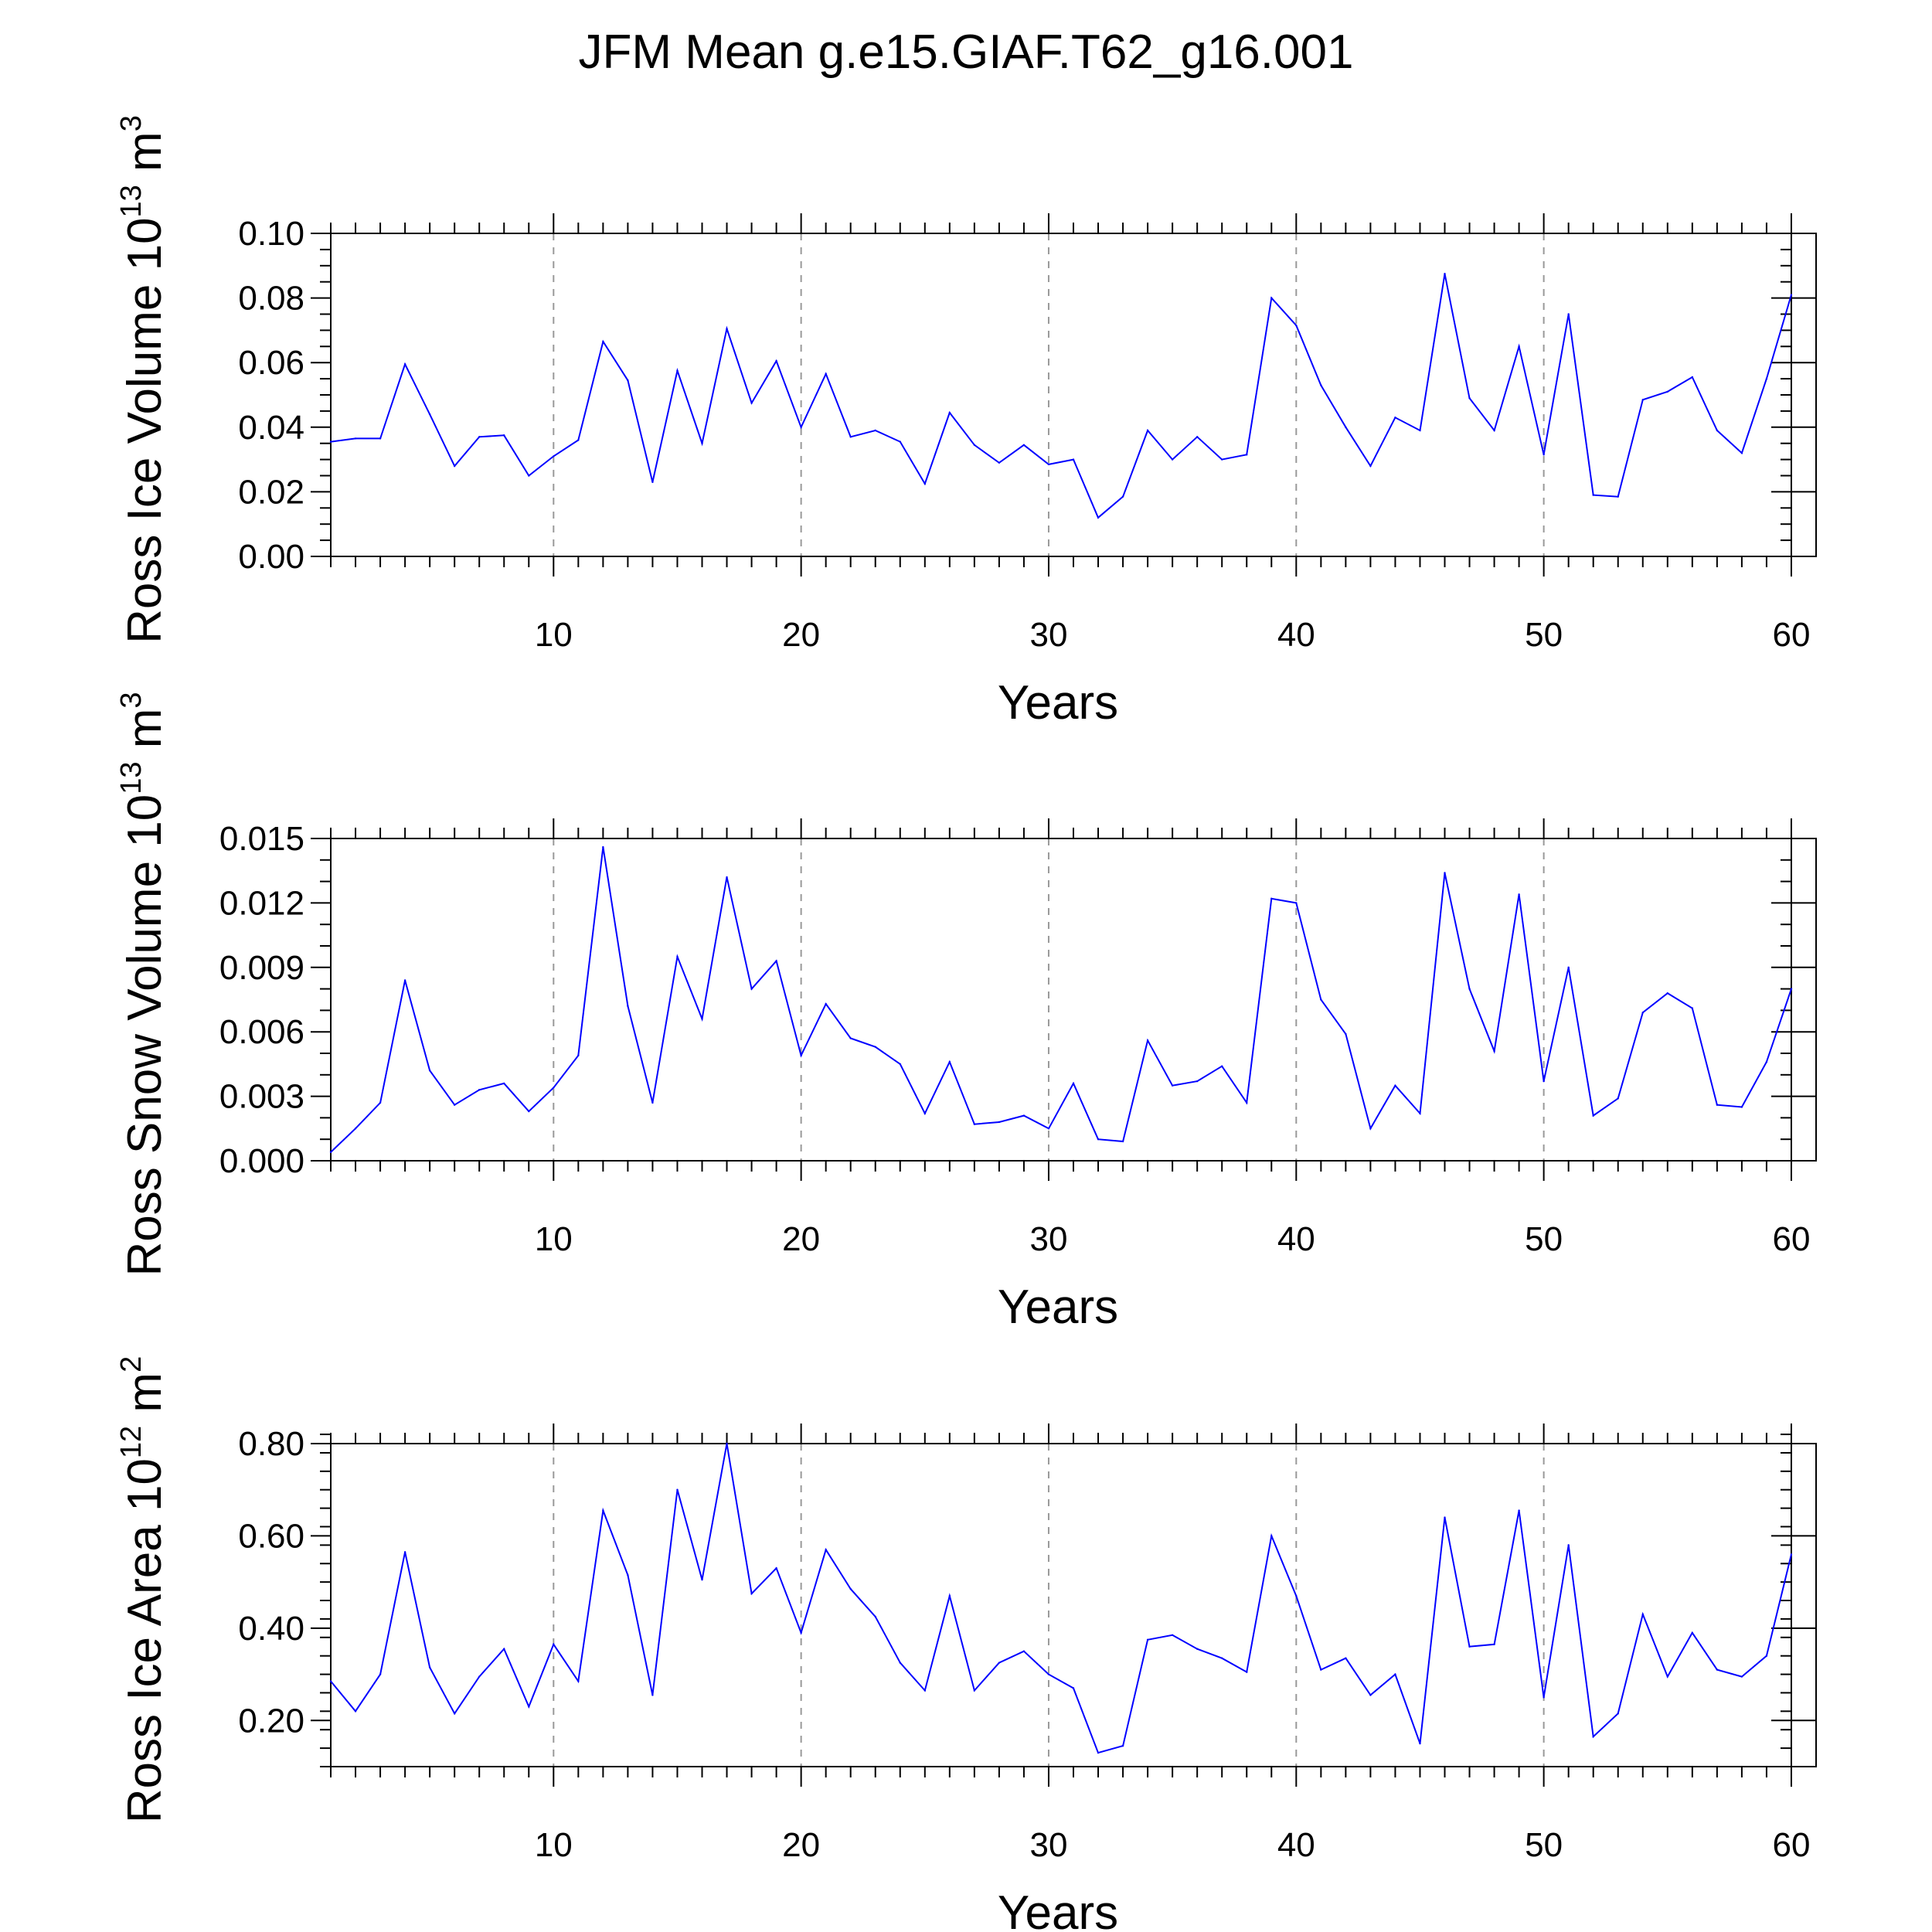 Image resolution: width=1932 pixels, height=1932 pixels. I want to click on y-axis-label-main: Ross Ice Area 10, so click(145, 1641).